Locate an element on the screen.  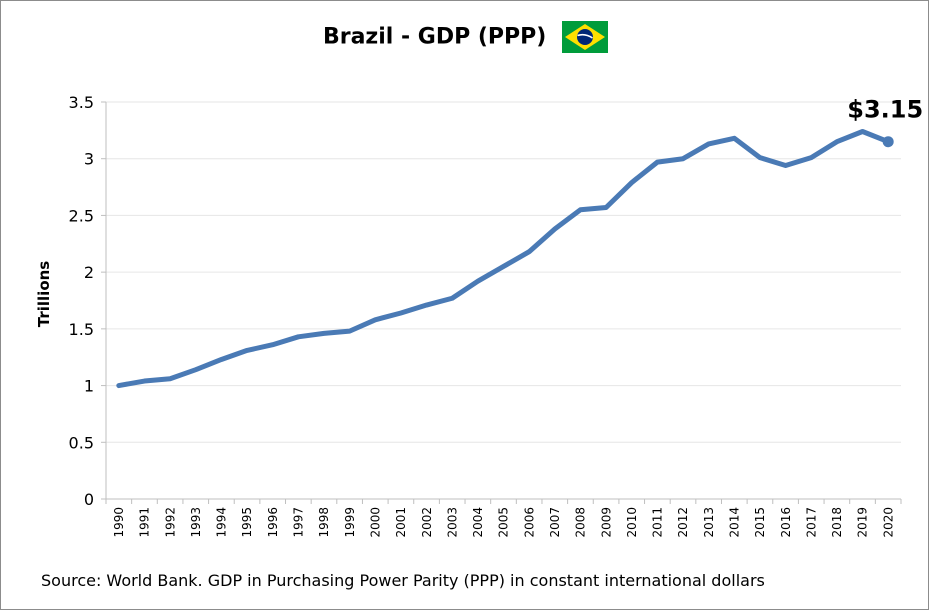
y-tick-label: 1.5 is located at coordinates (81, 329).